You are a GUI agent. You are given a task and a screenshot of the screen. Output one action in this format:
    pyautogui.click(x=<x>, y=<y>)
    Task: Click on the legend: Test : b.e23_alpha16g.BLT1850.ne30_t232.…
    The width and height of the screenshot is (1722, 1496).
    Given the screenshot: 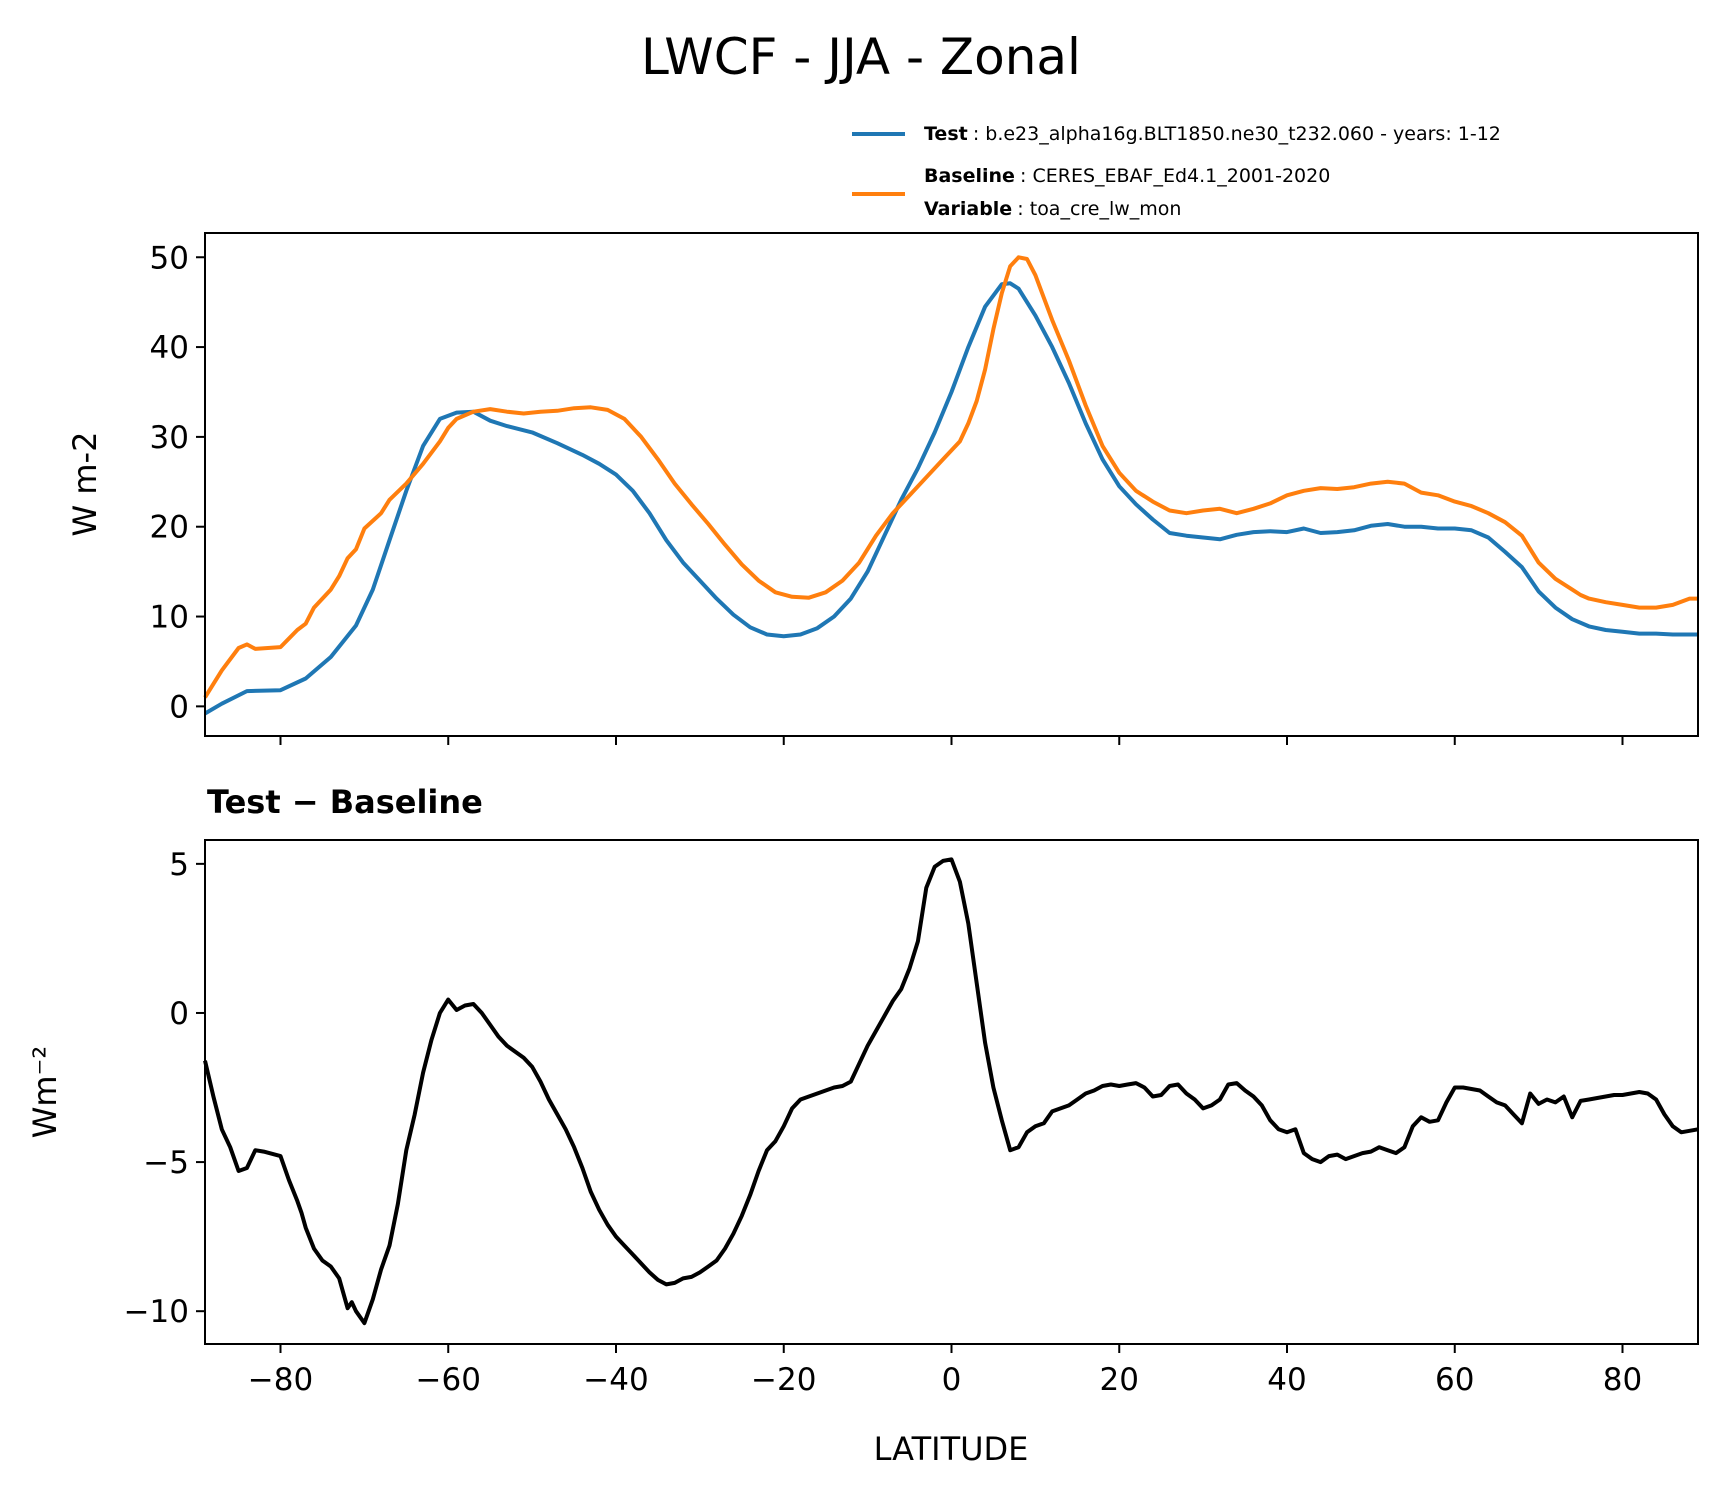 What is the action you would take?
    pyautogui.click(x=1176, y=171)
    